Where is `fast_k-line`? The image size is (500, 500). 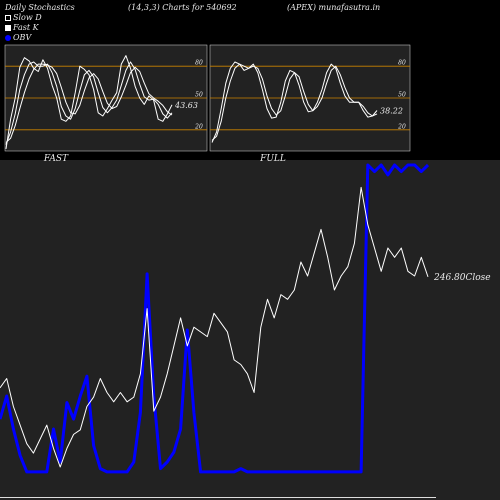
fast_k-line is located at coordinates (89, 102).